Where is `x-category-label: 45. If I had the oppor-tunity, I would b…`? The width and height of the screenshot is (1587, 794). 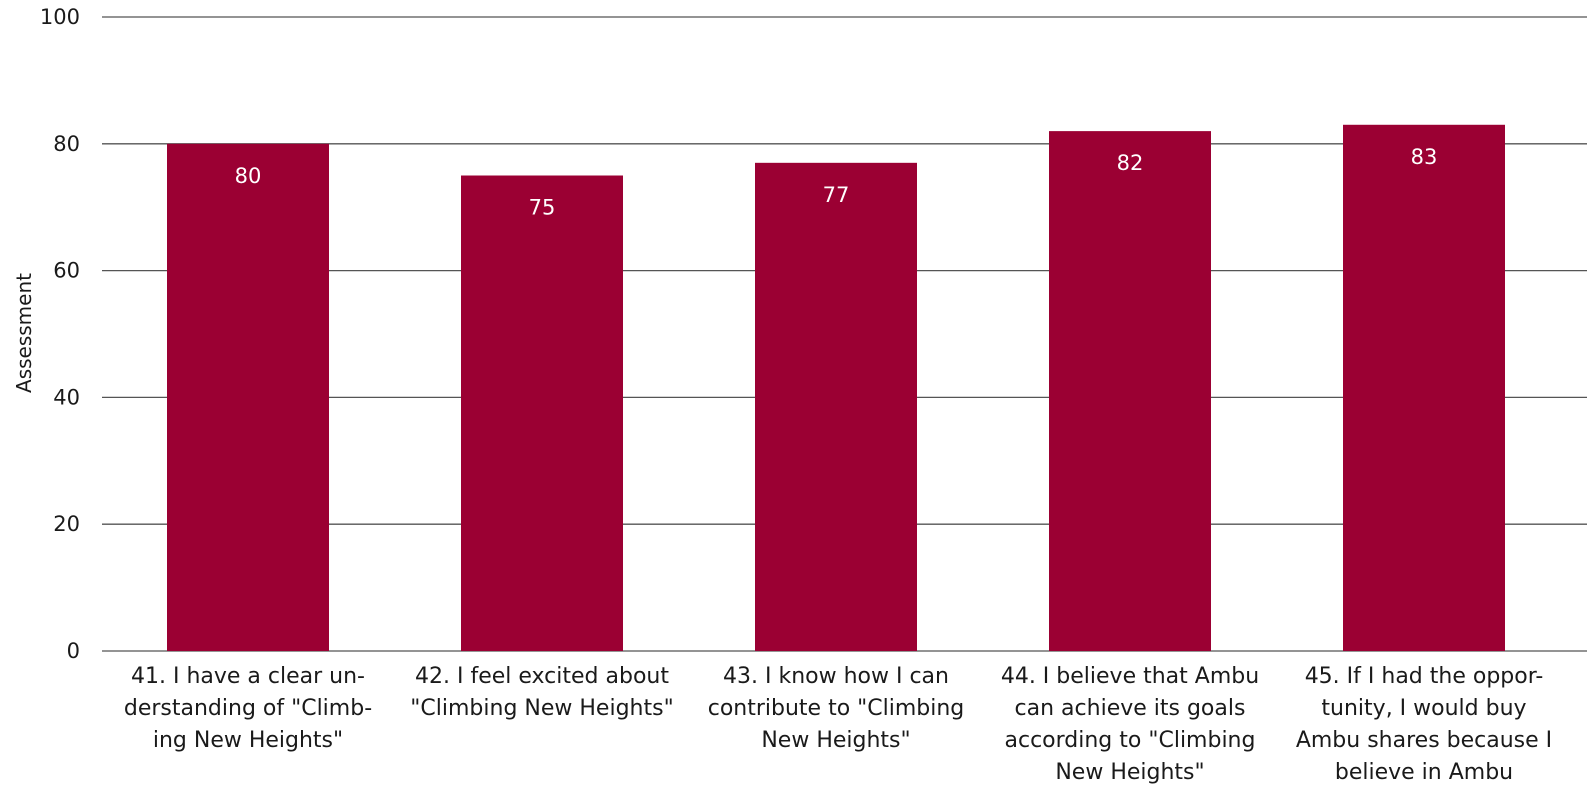
x-category-label: 45. If I had the oppor-tunity, I would b… is located at coordinates (1424, 724).